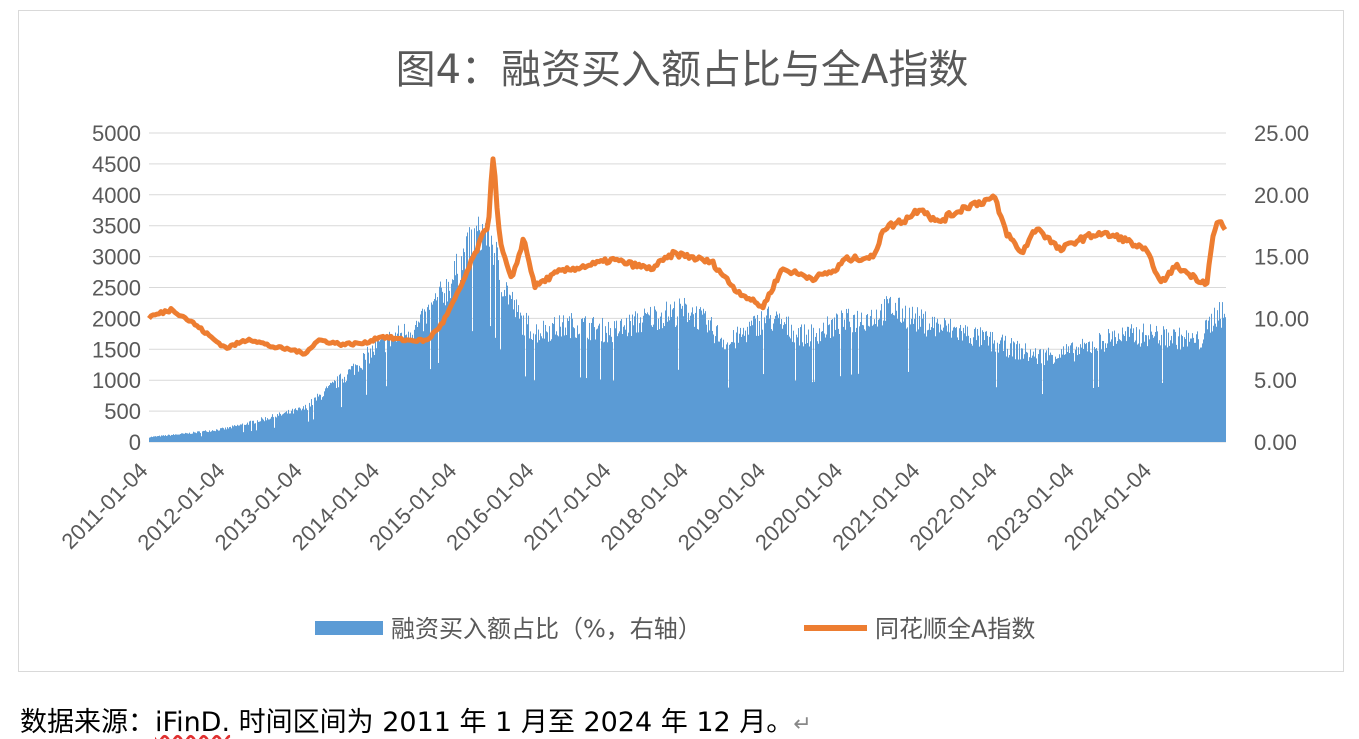  Describe the element at coordinates (1281, 288) in the screenshot. I see `right-axis: 25.00 20.00 15.00 10.00 5.00 0.00` at that location.